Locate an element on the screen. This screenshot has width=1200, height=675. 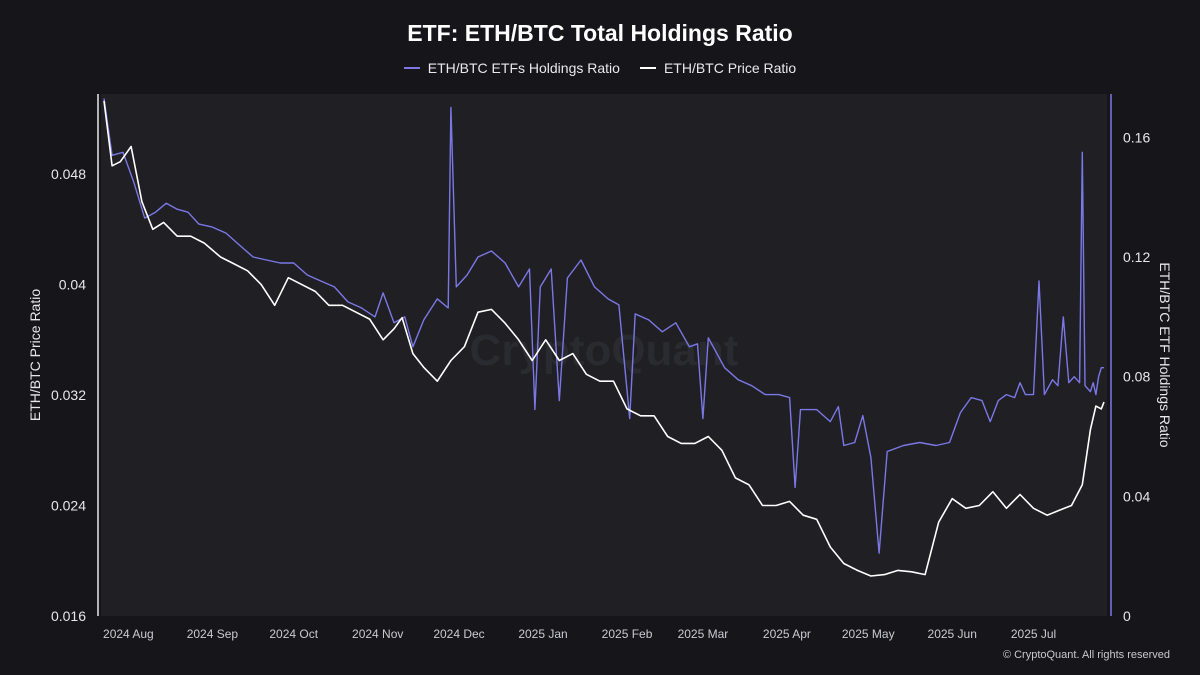
left-tick-label: 0.016 is located at coordinates (68, 616).